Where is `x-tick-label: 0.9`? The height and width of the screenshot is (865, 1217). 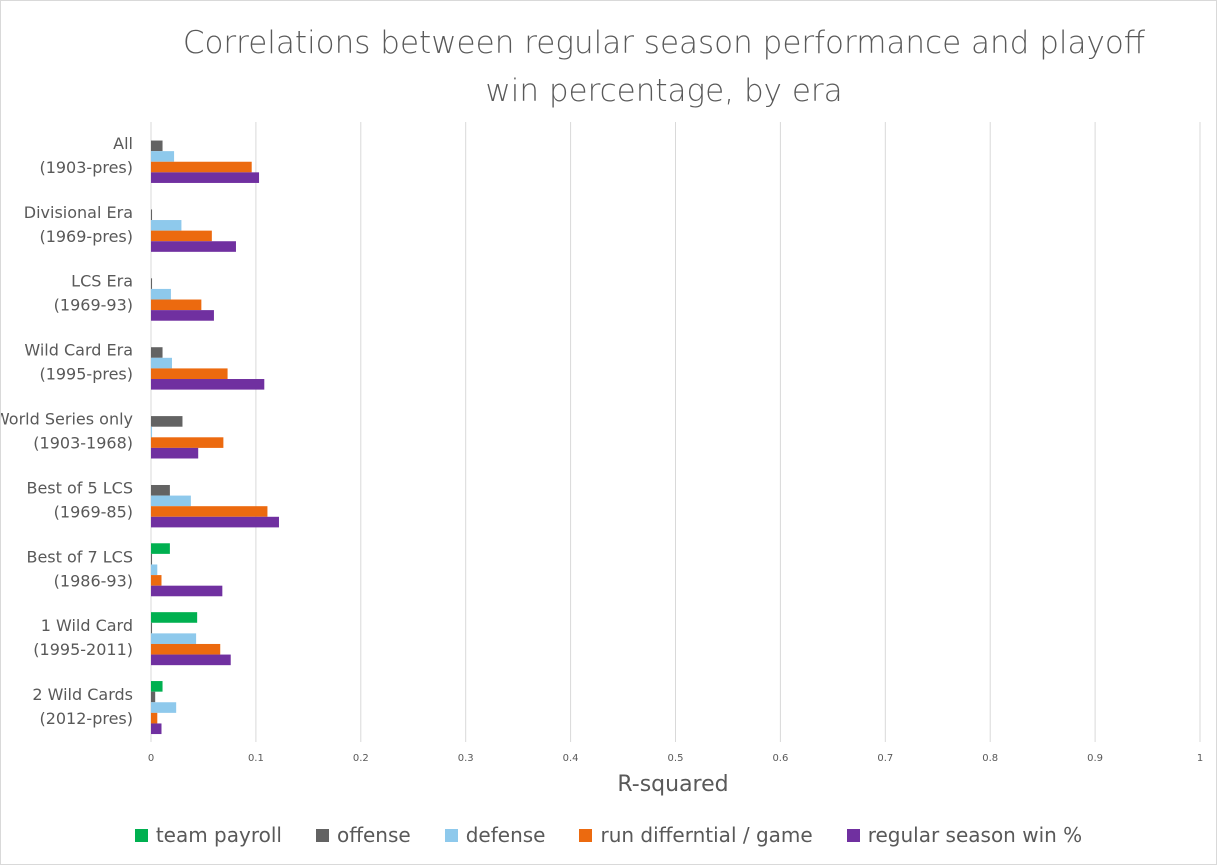
x-tick-label: 0.9 is located at coordinates (1095, 758).